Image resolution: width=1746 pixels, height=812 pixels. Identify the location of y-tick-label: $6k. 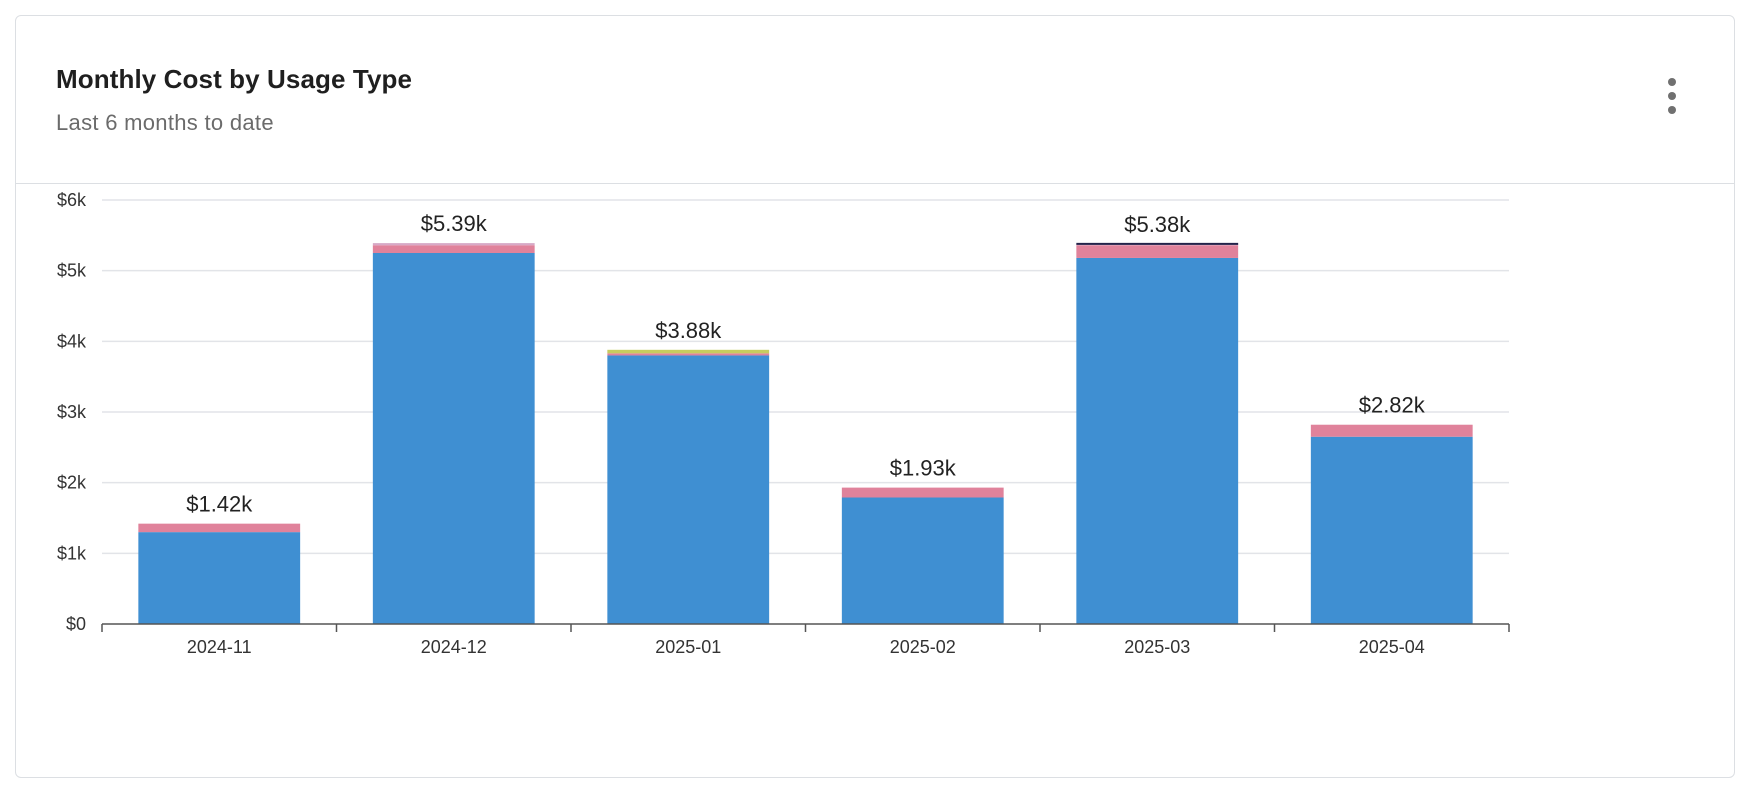
(72, 200).